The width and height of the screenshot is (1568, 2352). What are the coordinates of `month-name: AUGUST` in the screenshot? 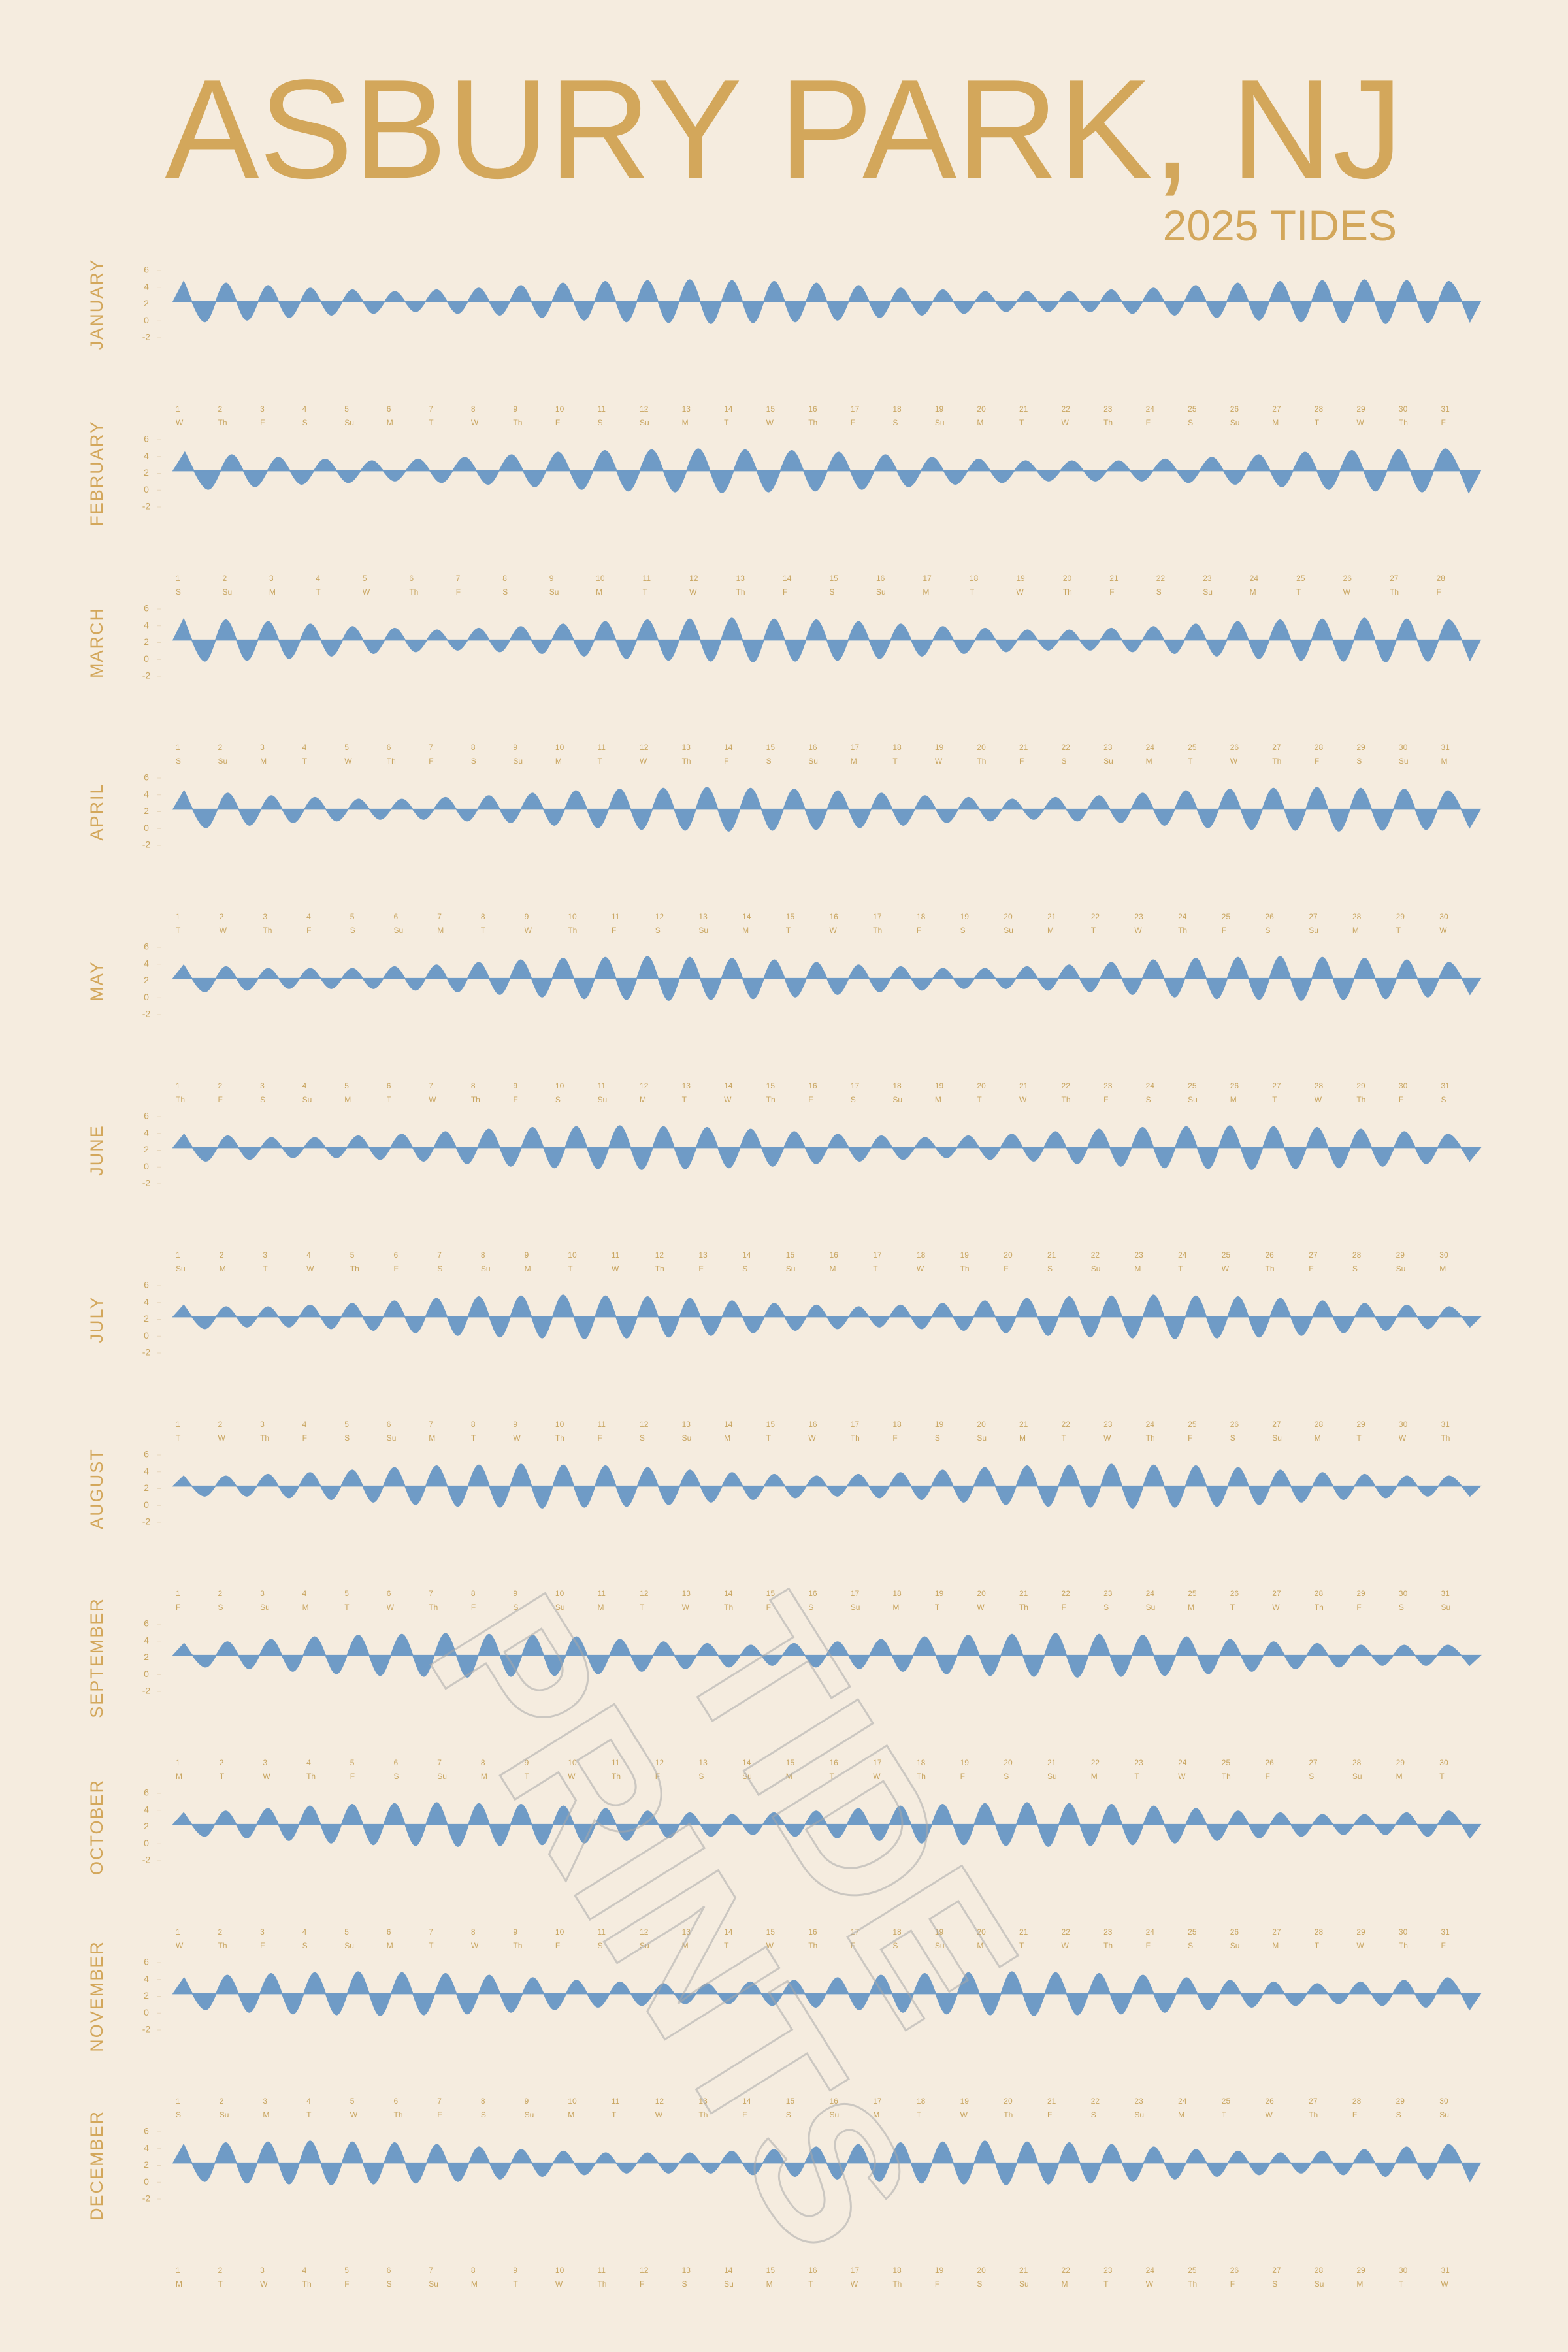 It's located at (96, 1488).